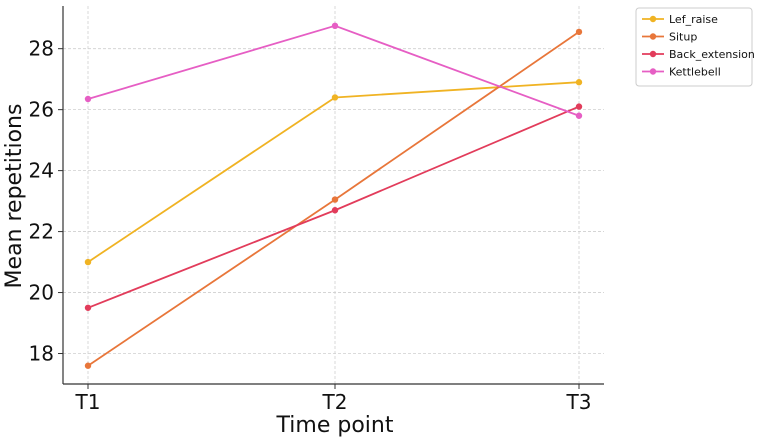 Image resolution: width=758 pixels, height=446 pixels. Describe the element at coordinates (41, 171) in the screenshot. I see `y-tick-label: 24` at that location.